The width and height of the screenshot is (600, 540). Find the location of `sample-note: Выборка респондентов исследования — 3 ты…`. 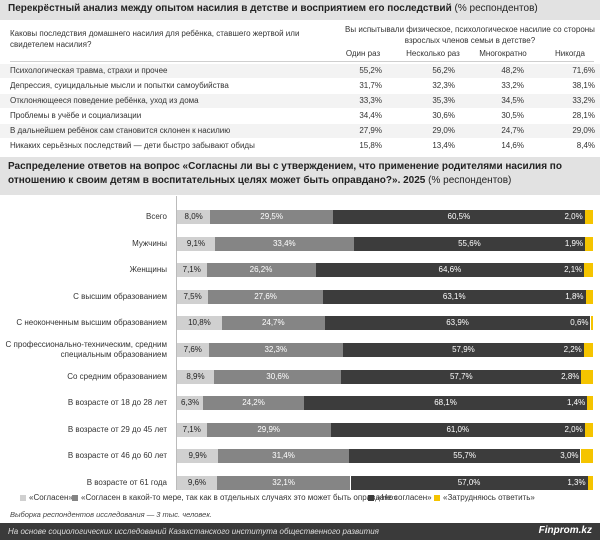

sample-note: Выборка респондентов исследования — 3 ты… is located at coordinates (111, 514).